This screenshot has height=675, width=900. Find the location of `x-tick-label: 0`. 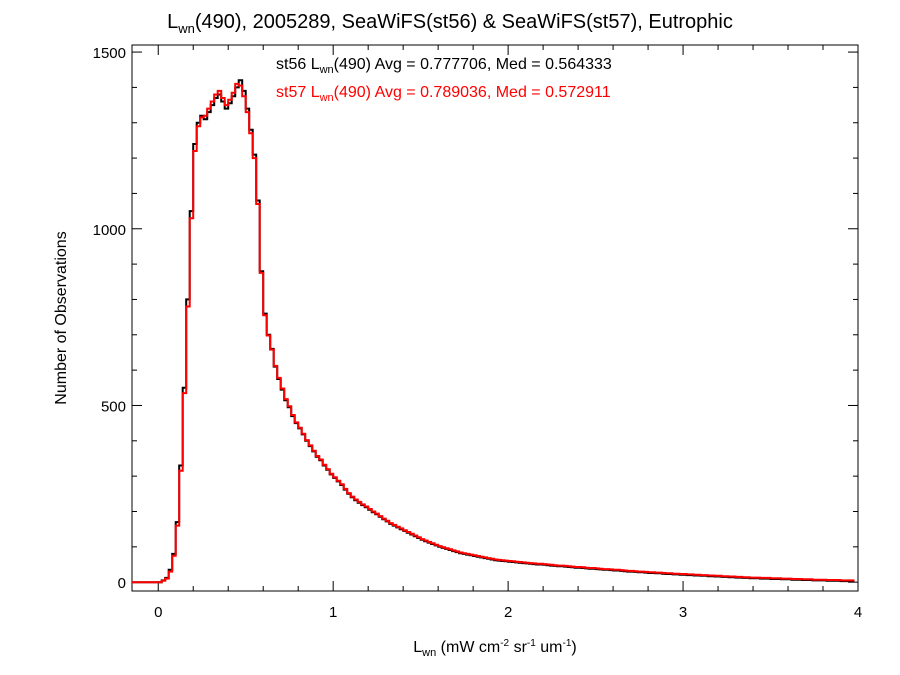

x-tick-label: 0 is located at coordinates (158, 612).